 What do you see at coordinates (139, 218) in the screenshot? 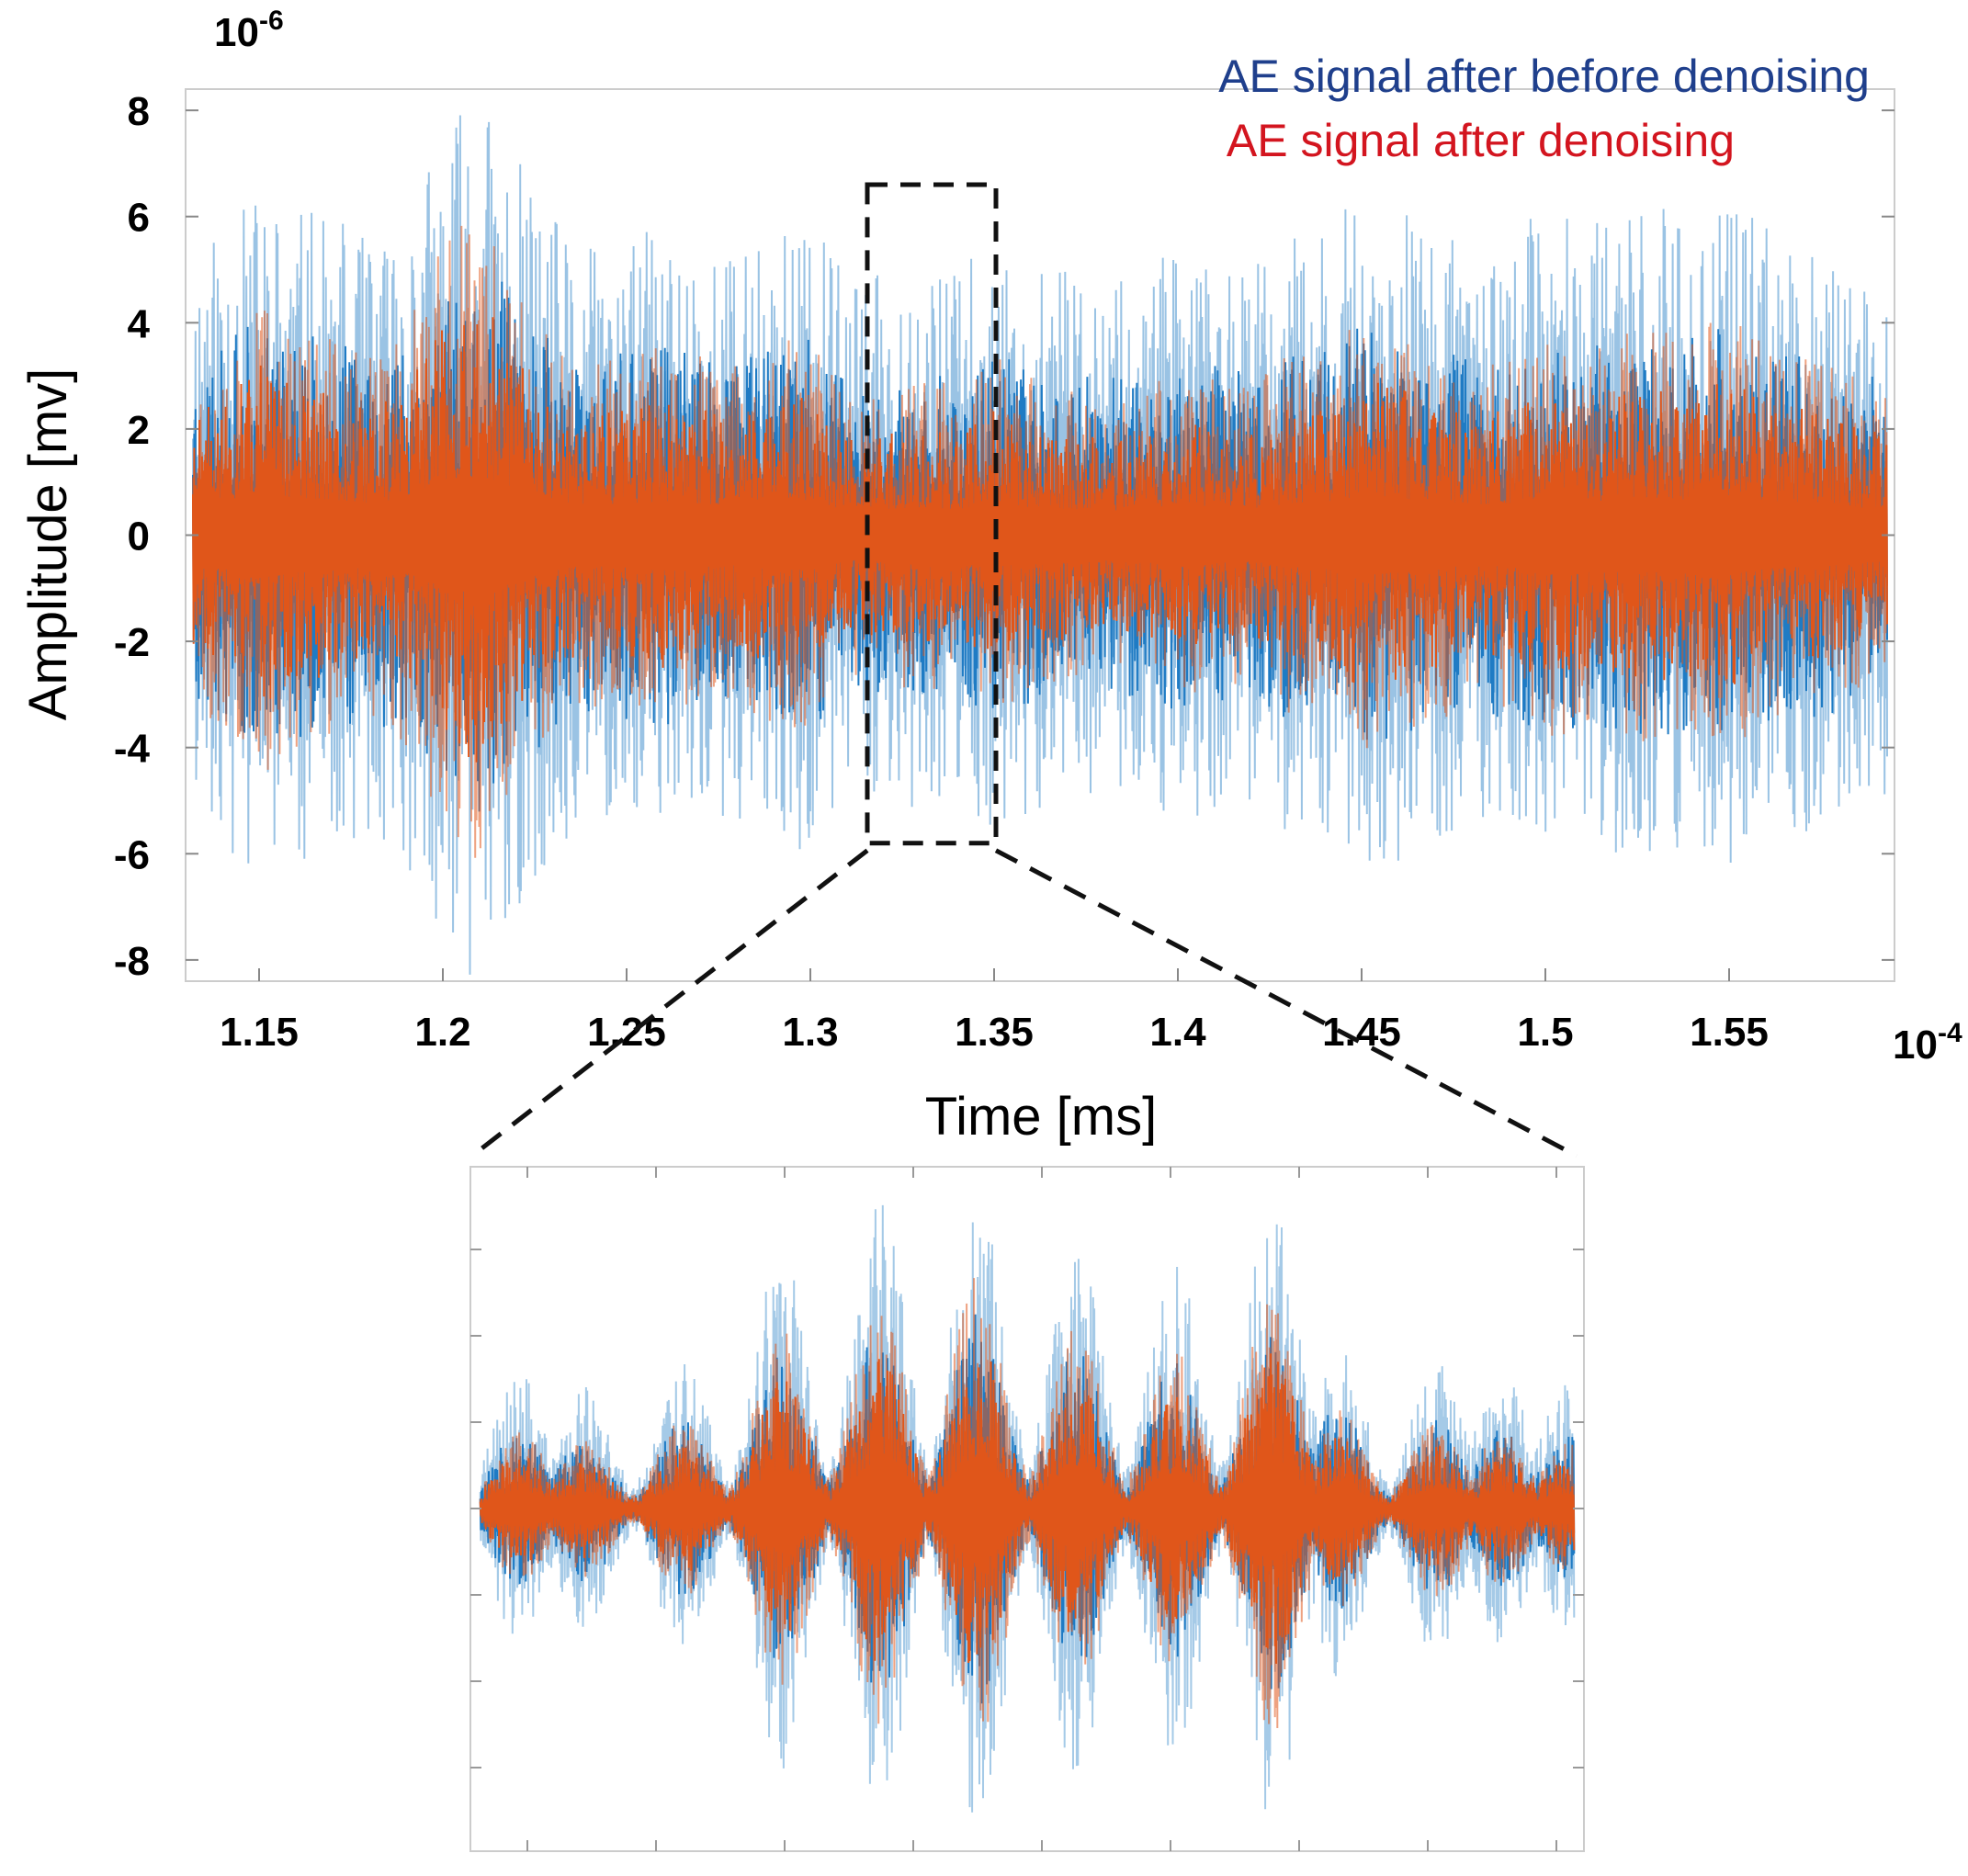
I see `y-tick-label: 6` at bounding box center [139, 218].